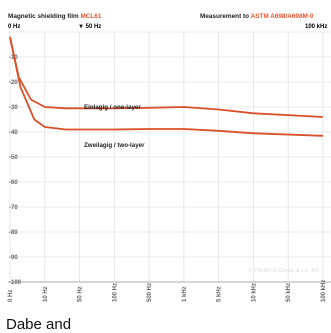 This screenshot has width=331, height=333. What do you see at coordinates (13, 208) in the screenshot?
I see `y-tick-label: -70` at bounding box center [13, 208].